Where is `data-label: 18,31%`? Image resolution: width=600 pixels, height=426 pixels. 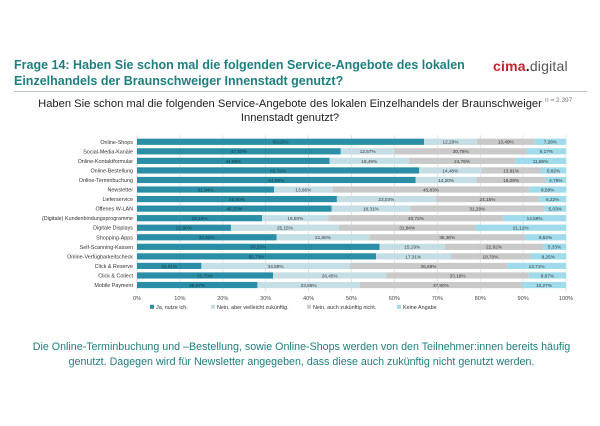 data-label: 18,31% is located at coordinates (371, 209).